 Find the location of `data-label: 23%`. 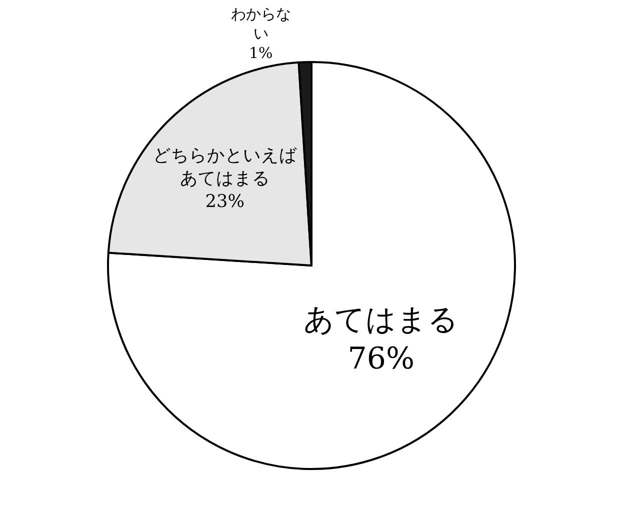

data-label: 23% is located at coordinates (225, 202).